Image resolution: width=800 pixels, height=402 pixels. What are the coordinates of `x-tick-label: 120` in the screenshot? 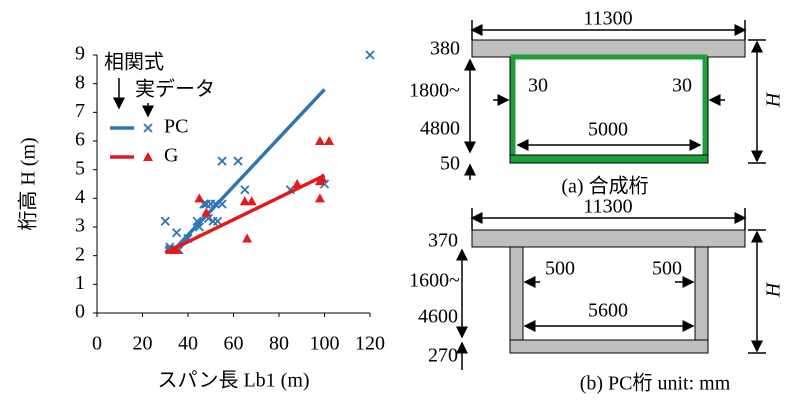 It's located at (370, 344).